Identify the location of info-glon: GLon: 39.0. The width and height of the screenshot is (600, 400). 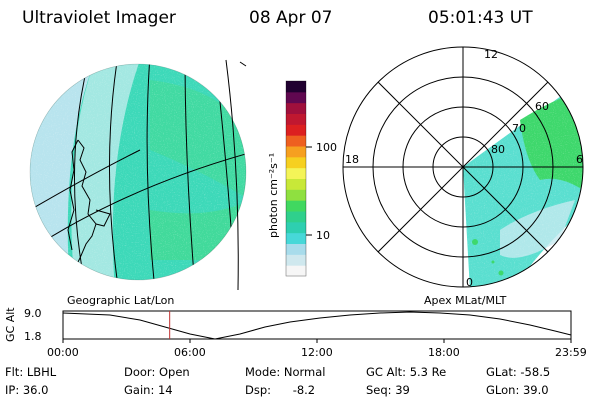
(517, 390).